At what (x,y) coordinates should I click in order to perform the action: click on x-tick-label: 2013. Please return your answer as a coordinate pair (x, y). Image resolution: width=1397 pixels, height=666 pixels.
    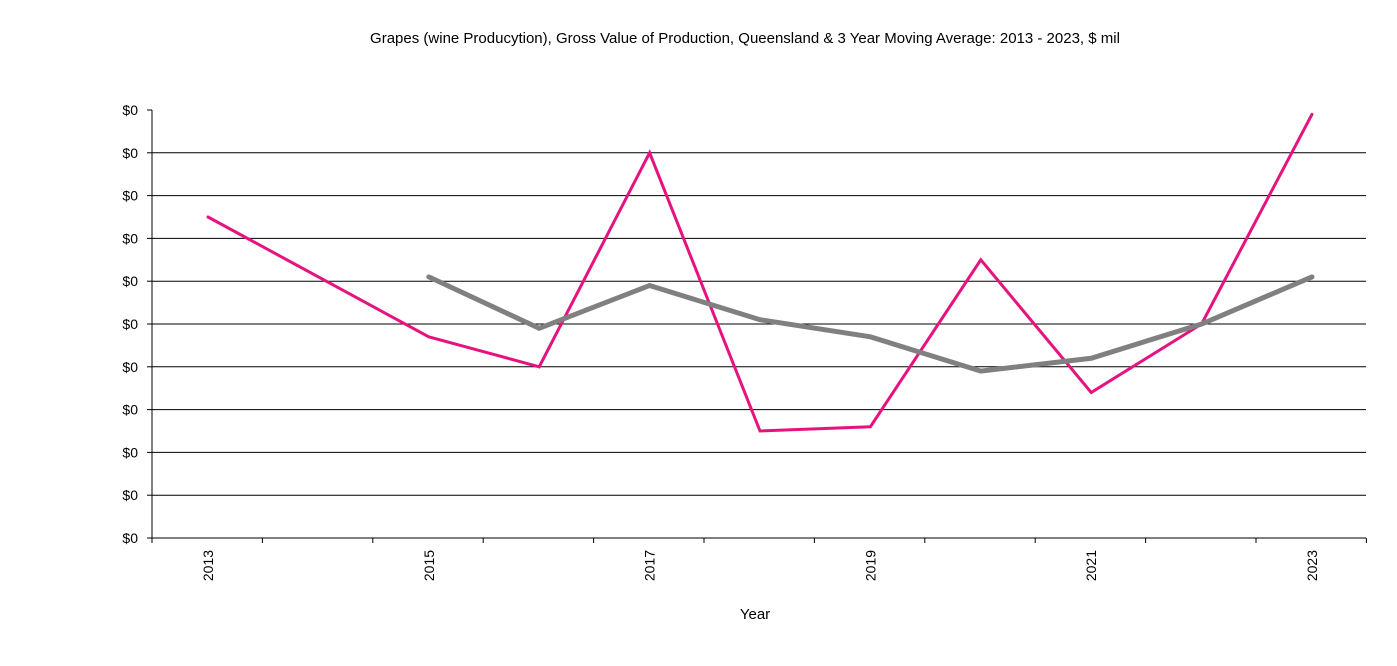
    Looking at the image, I should click on (208, 565).